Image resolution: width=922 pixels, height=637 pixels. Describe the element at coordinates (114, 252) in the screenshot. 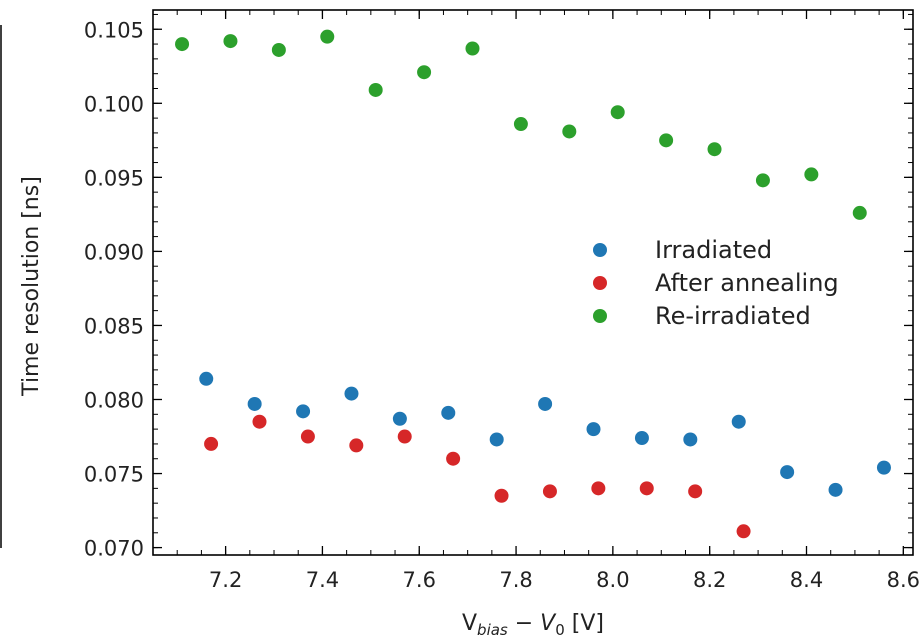

I see `y-tick-label: 0.090` at that location.